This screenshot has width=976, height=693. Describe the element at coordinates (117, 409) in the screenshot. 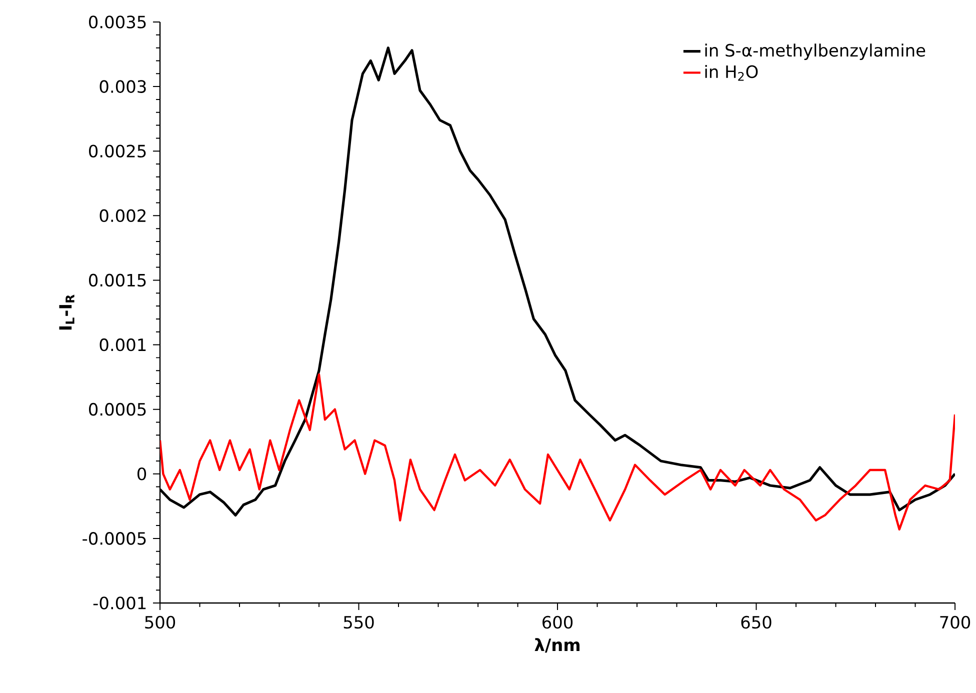

I see `y-tick-label: 0.0005` at that location.